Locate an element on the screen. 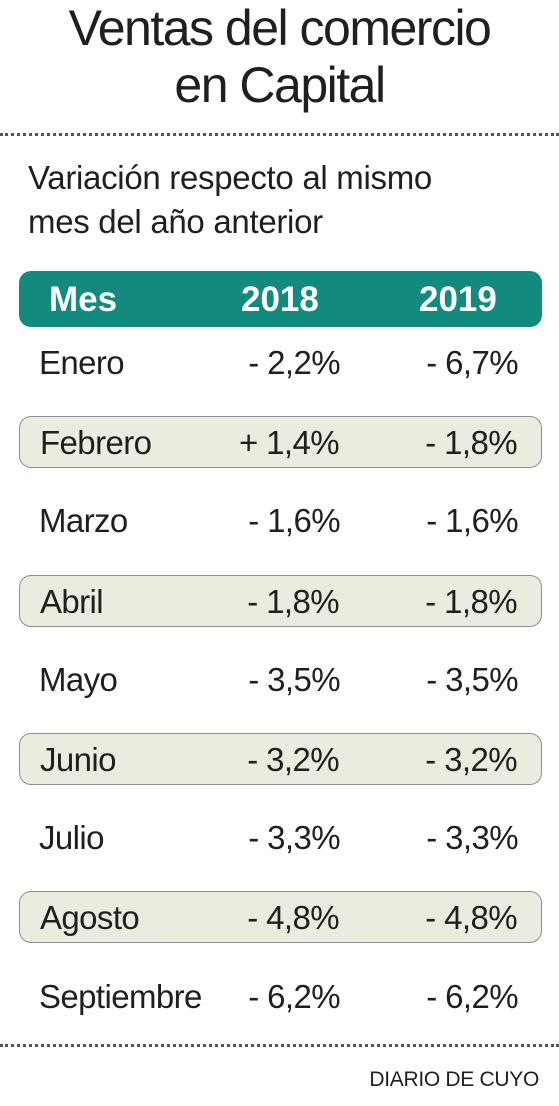  header-2019: 2019 is located at coordinates (458, 299).